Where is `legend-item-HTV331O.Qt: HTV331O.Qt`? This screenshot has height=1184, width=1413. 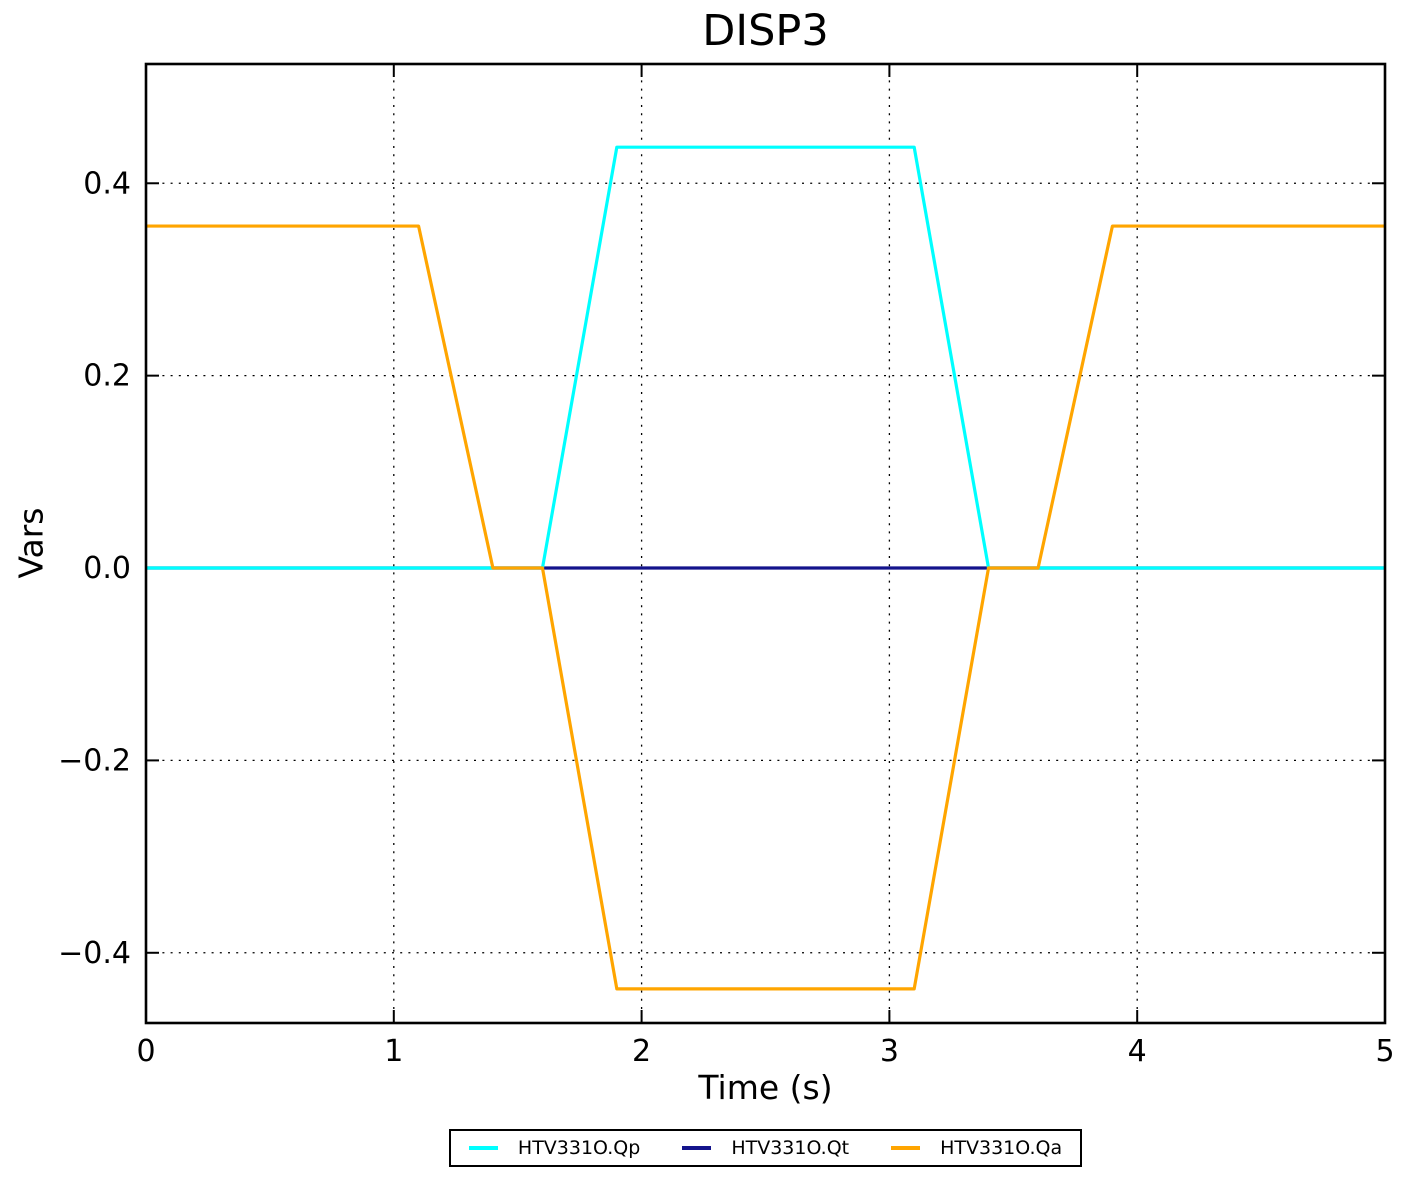 legend-item-HTV331O.Qt: HTV331O.Qt is located at coordinates (765, 1148).